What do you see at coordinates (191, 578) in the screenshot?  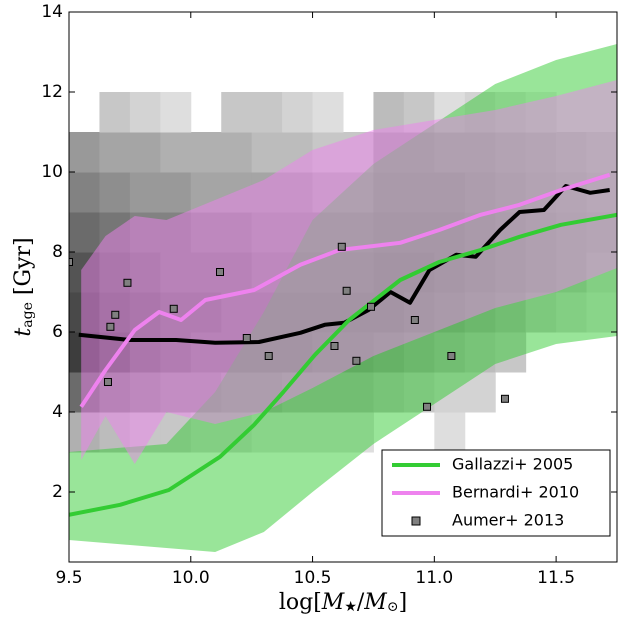 I see `x-tick-label: 10.0` at bounding box center [191, 578].